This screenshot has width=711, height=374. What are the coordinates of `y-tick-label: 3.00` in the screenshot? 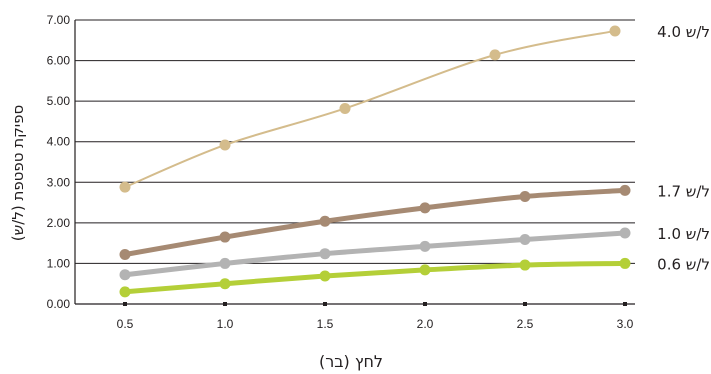 It's located at (59, 182).